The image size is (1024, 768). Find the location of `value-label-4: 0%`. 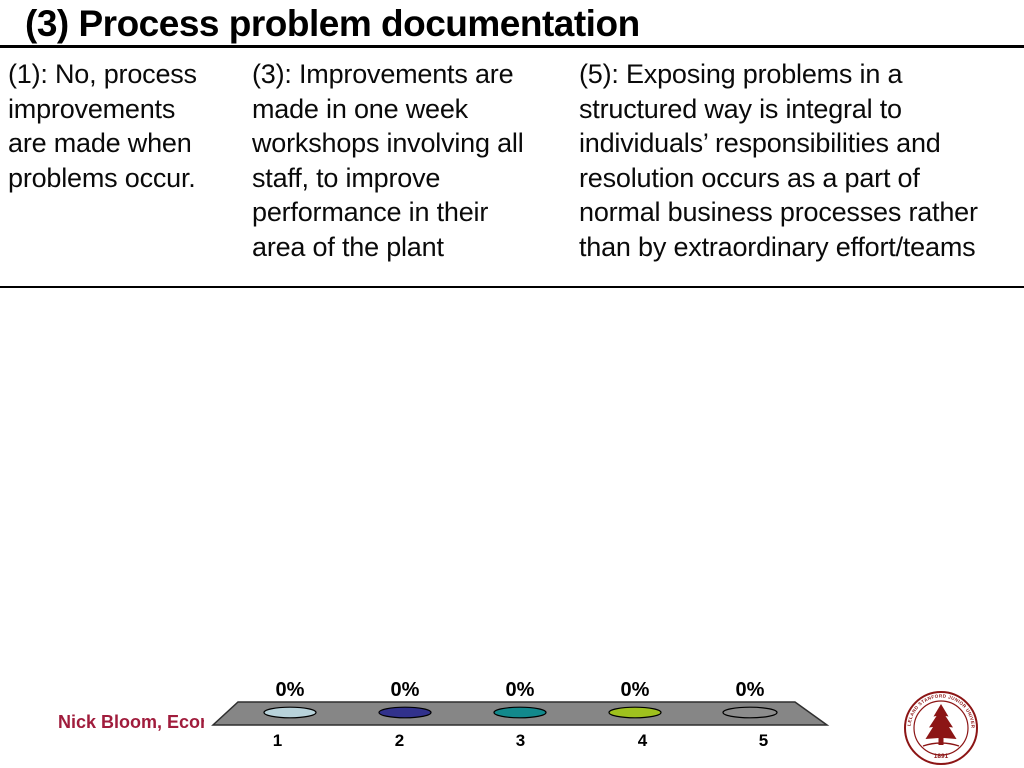

value-label-4: 0% is located at coordinates (635, 690).